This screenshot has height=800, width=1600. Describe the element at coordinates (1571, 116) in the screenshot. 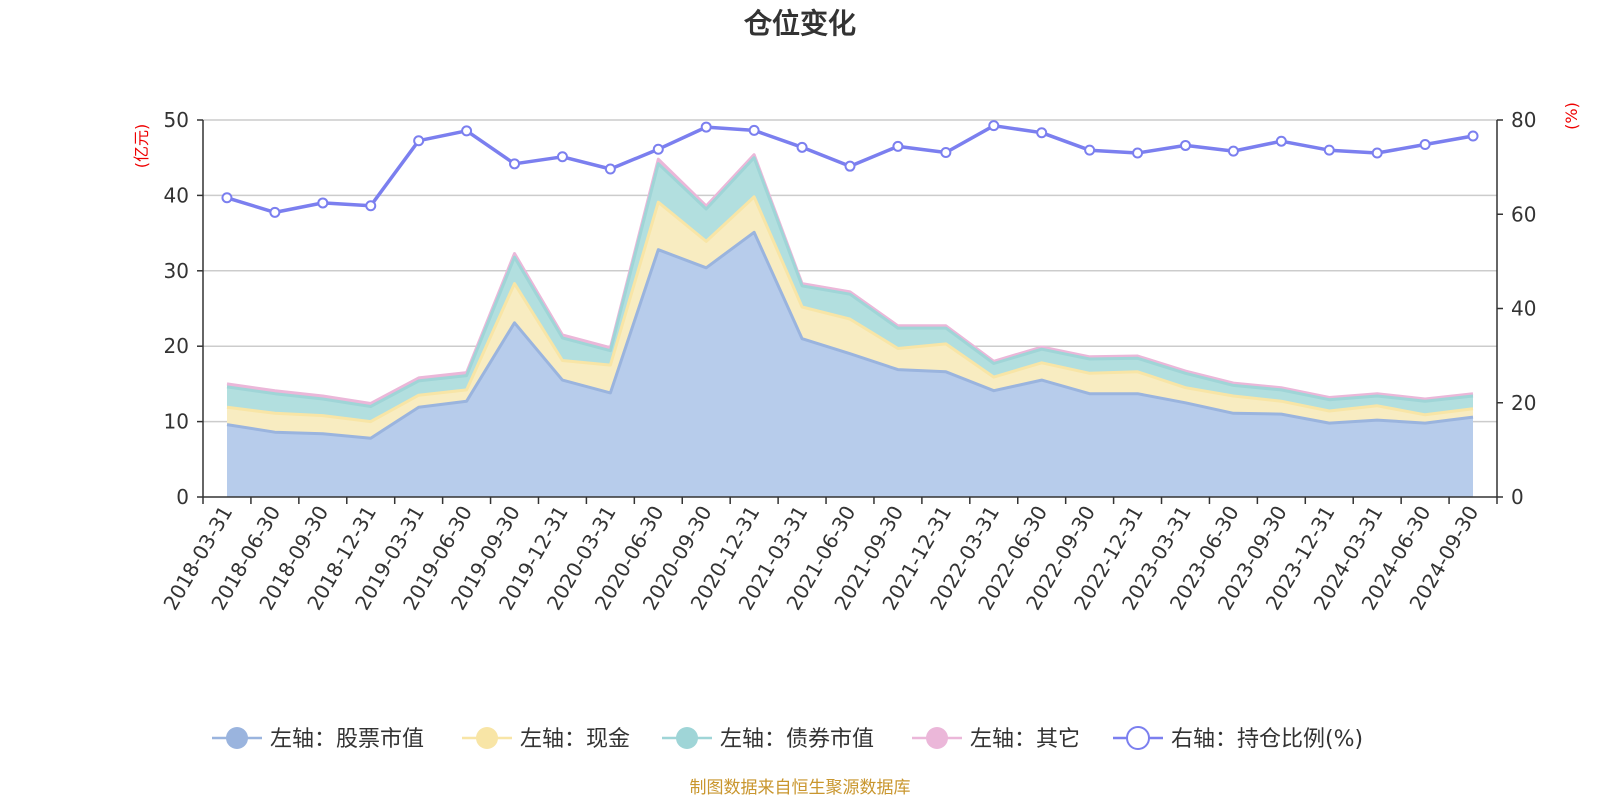

I see `right-axis-unit: (%)` at that location.